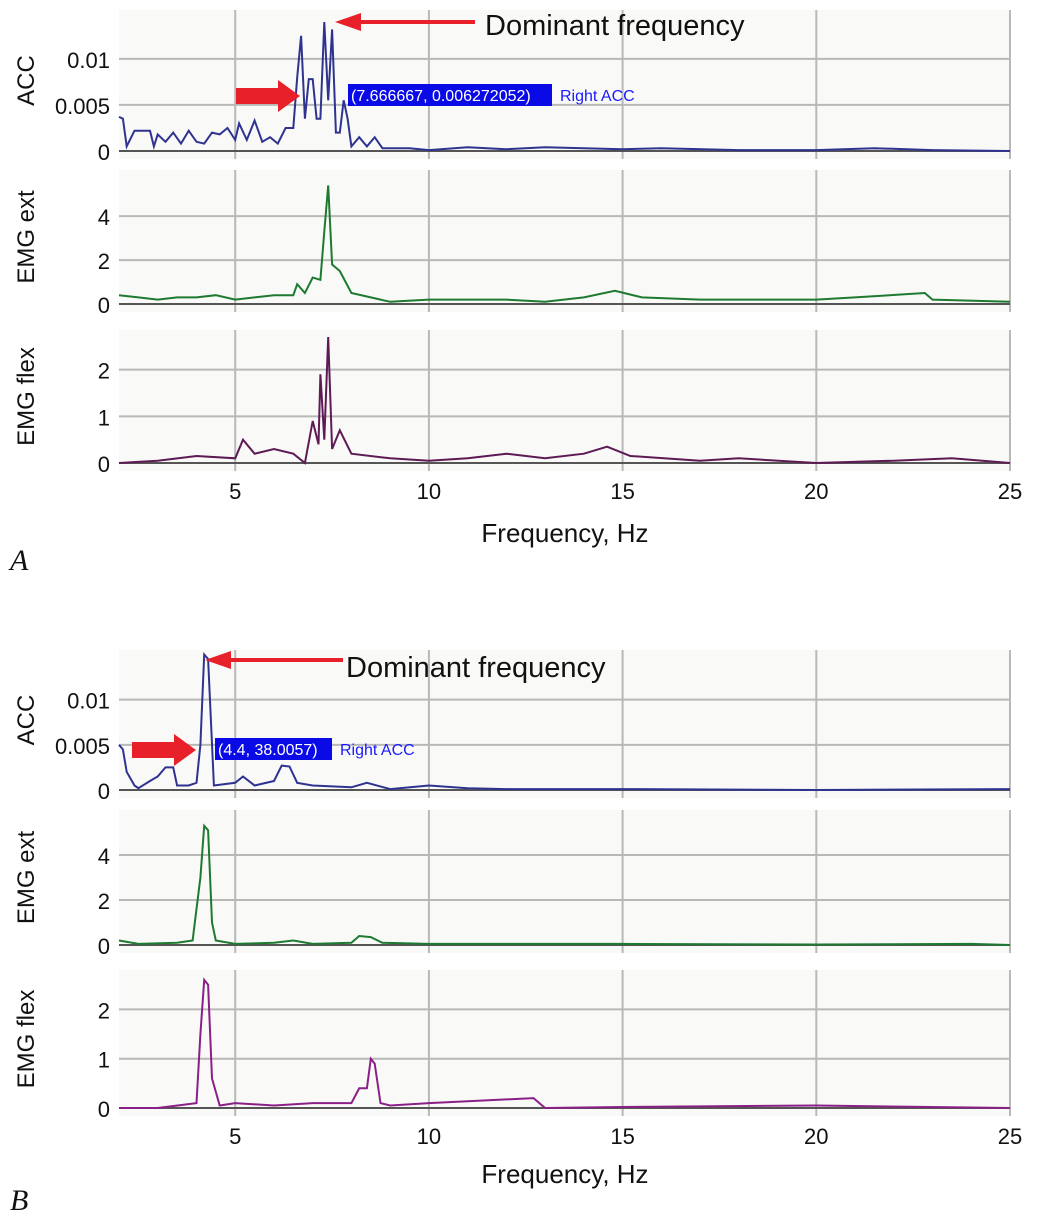  What do you see at coordinates (19, 1200) in the screenshot?
I see `panel-label: B` at bounding box center [19, 1200].